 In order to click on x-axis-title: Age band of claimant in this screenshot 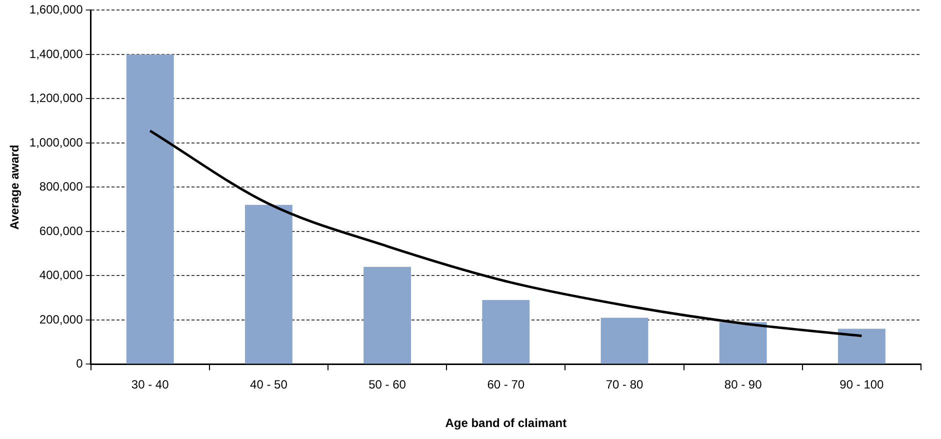, I will do `click(506, 423)`.